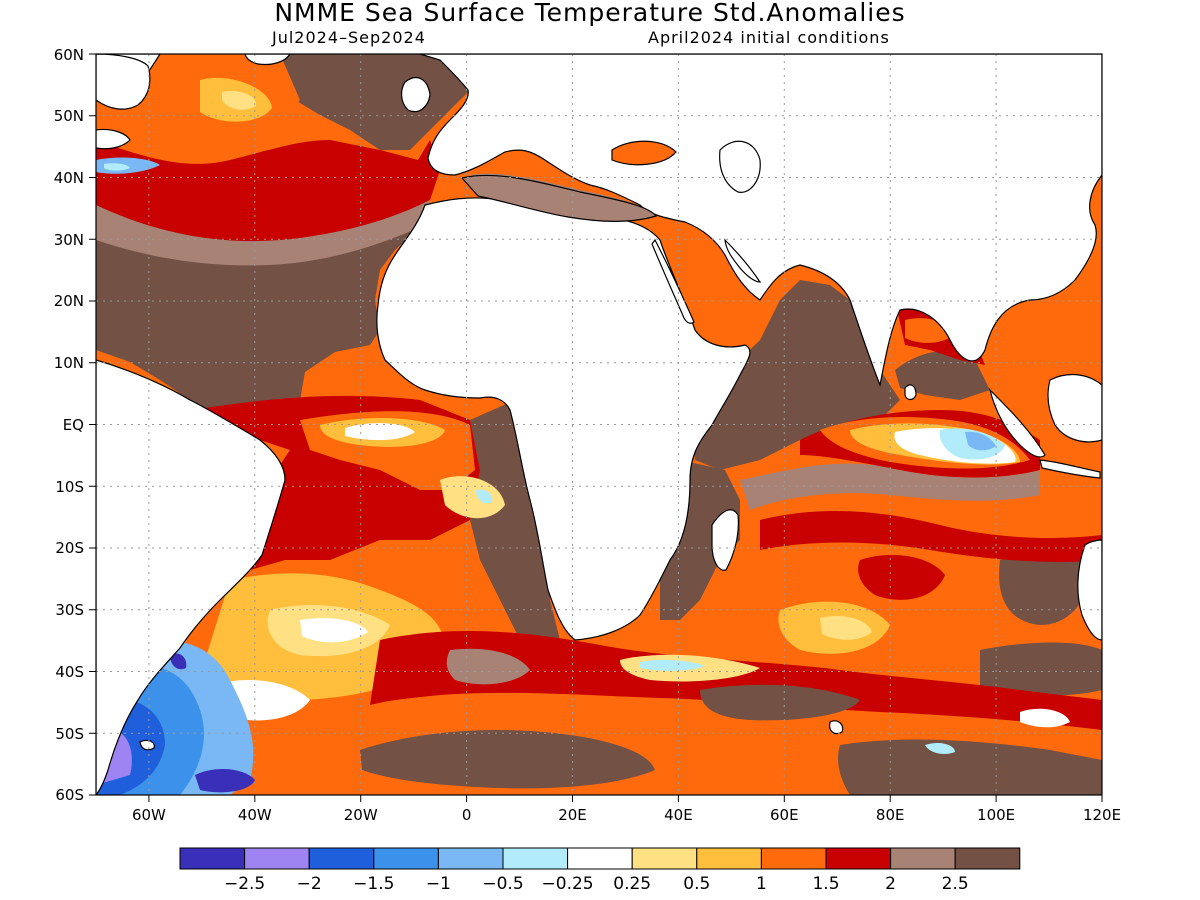 Image resolution: width=1200 pixels, height=900 pixels. What do you see at coordinates (890, 815) in the screenshot?
I see `lon-tick-label: 80E` at bounding box center [890, 815].